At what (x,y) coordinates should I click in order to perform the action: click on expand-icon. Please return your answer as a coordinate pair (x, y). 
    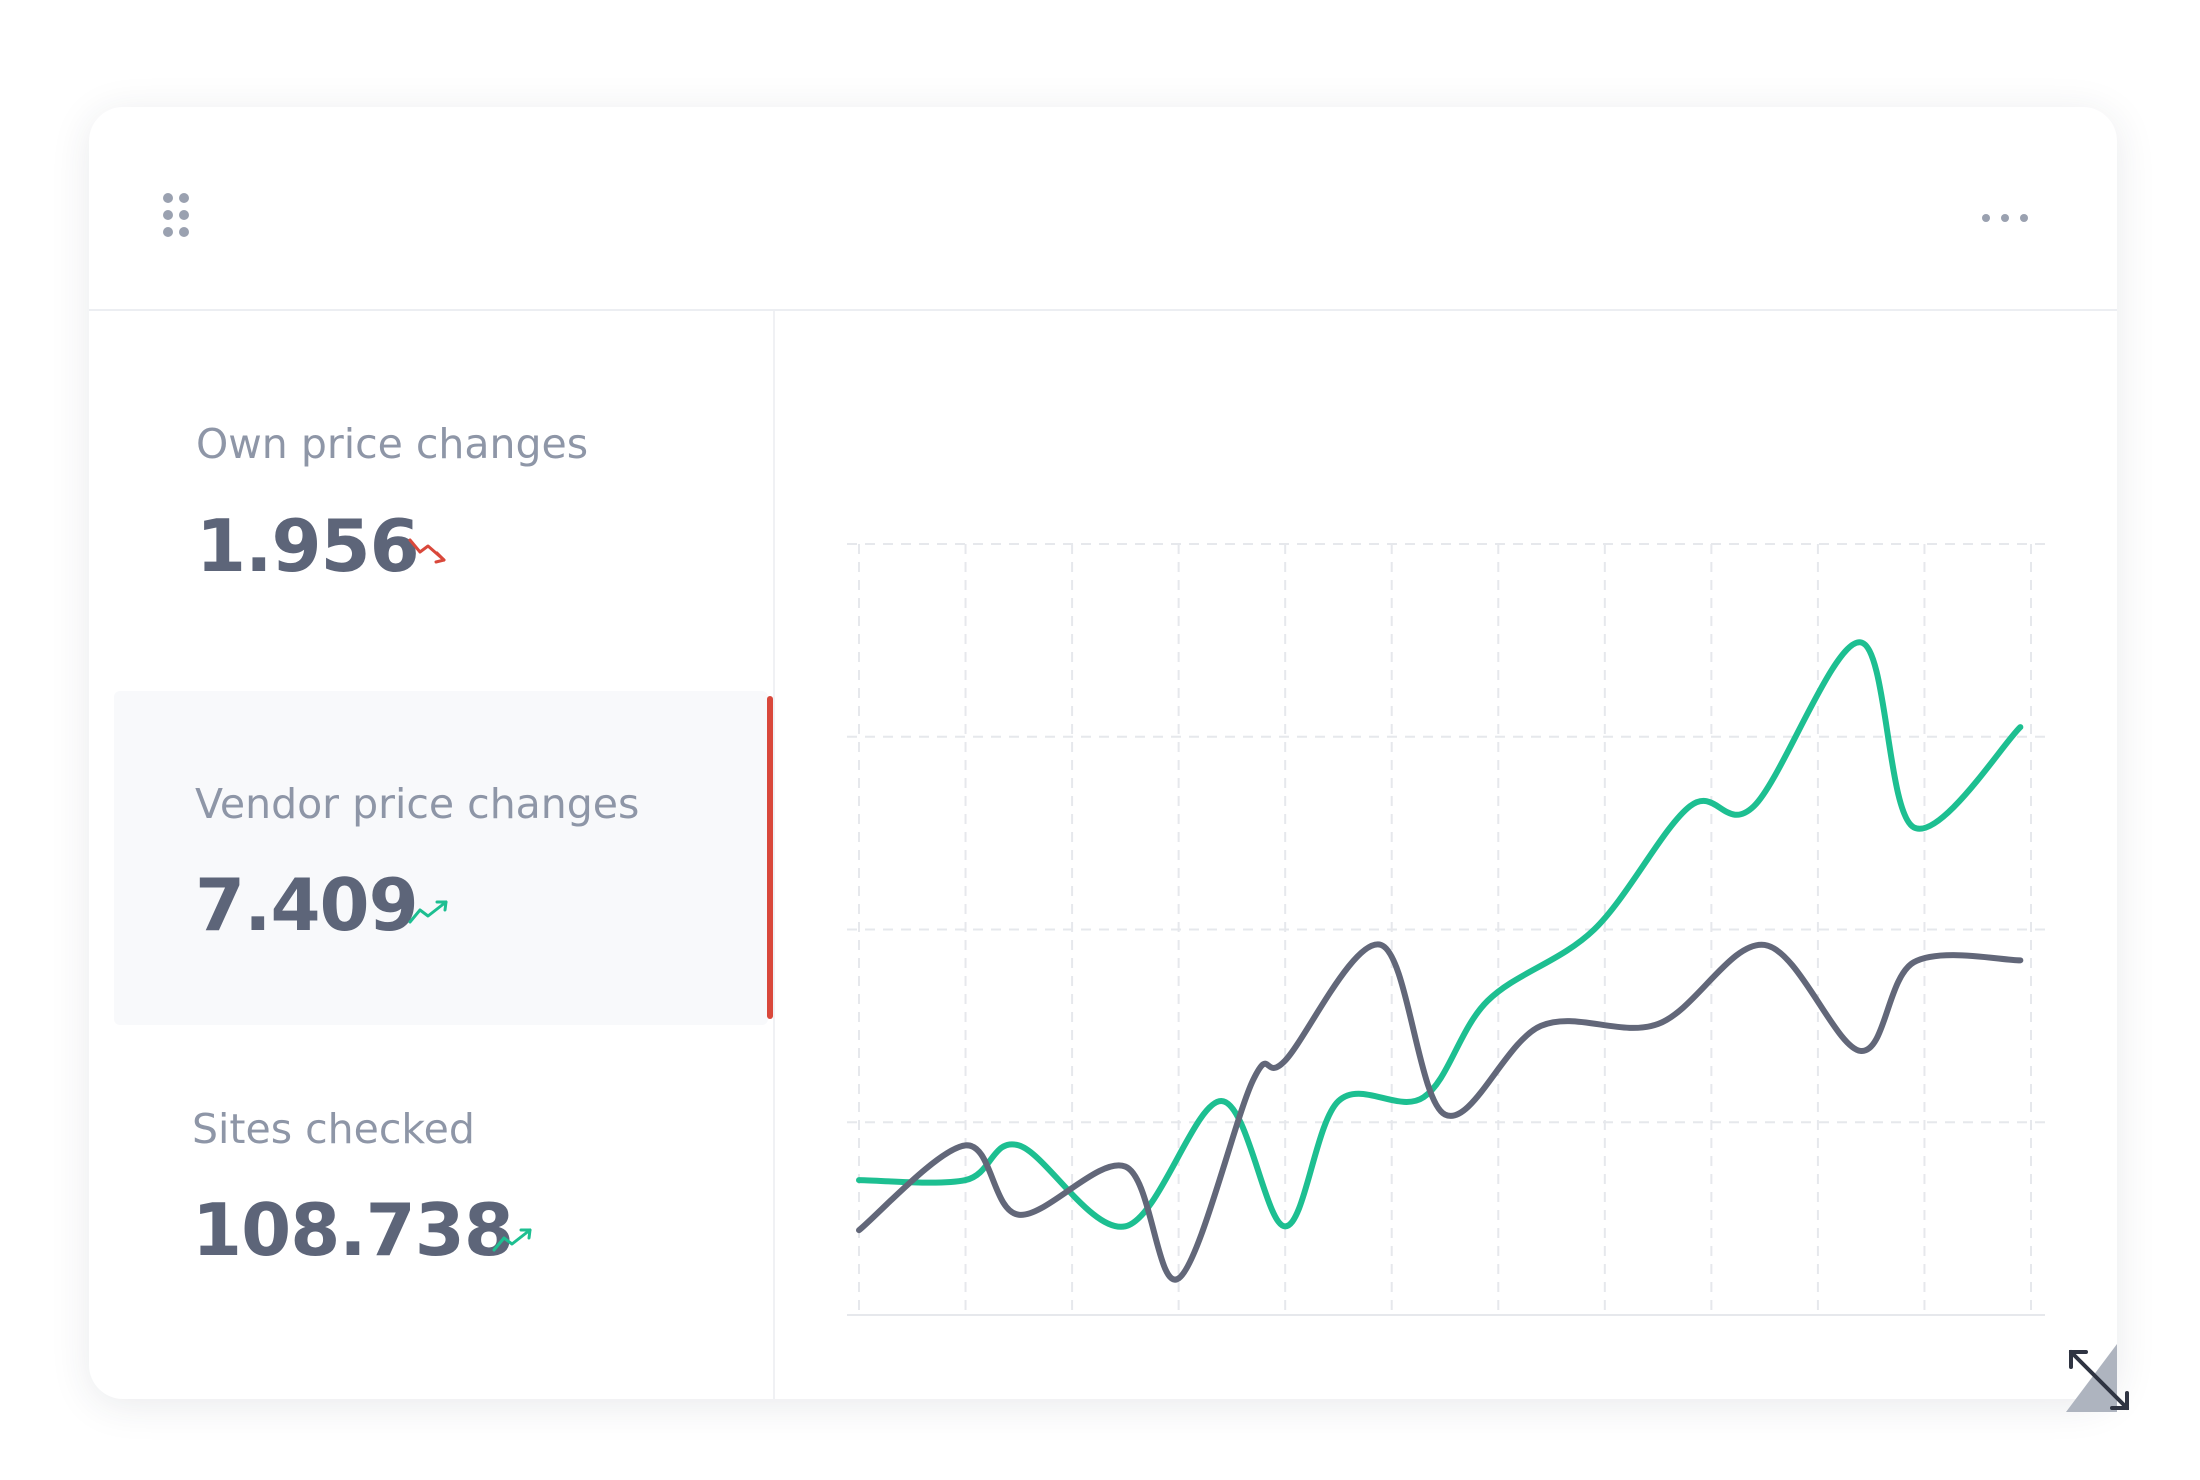
    Looking at the image, I should click on (2099, 1380).